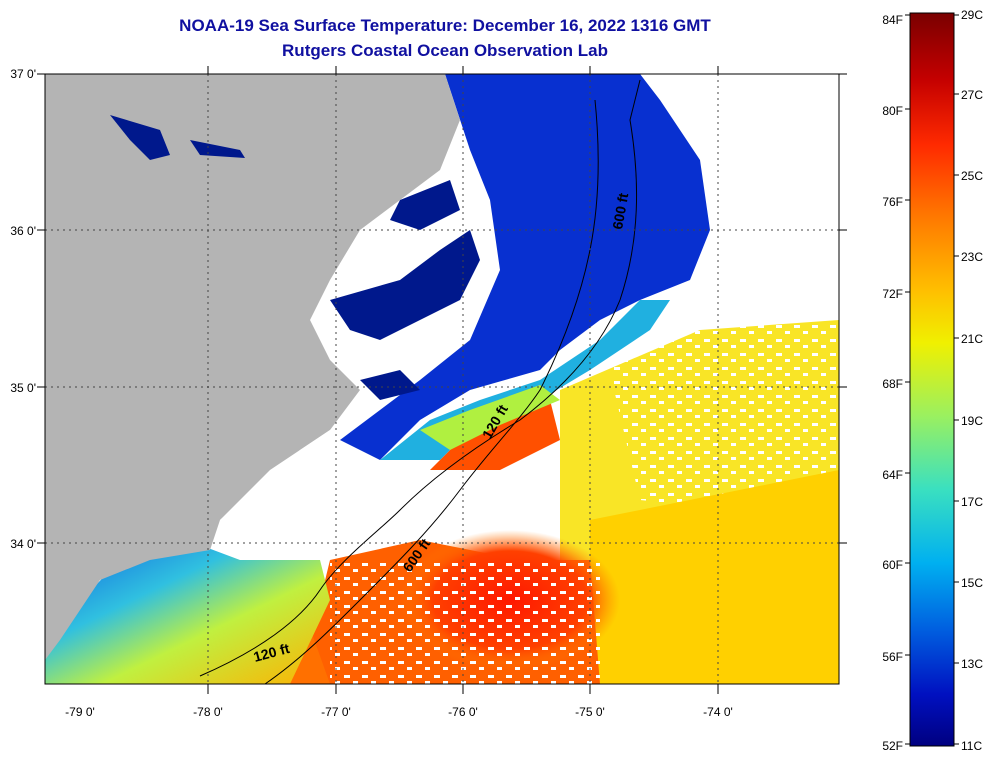 The height and width of the screenshot is (761, 992). What do you see at coordinates (620, 210) in the screenshot?
I see `contour-label-600ft-north: 600 ft` at bounding box center [620, 210].